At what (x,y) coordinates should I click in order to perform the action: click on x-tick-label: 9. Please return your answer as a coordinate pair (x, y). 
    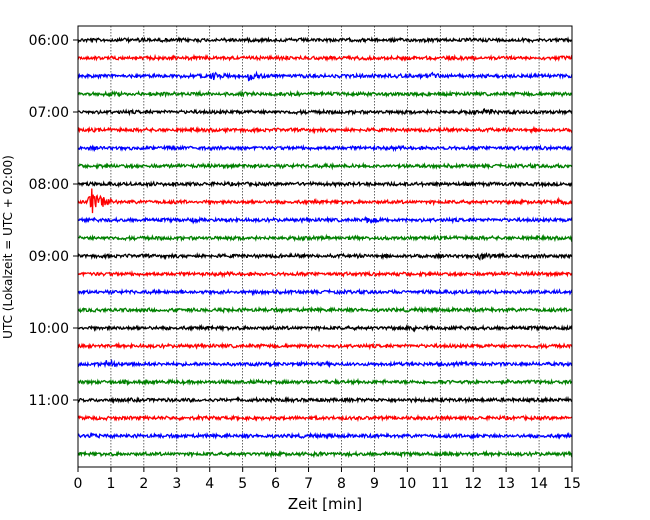
    Looking at the image, I should click on (374, 484).